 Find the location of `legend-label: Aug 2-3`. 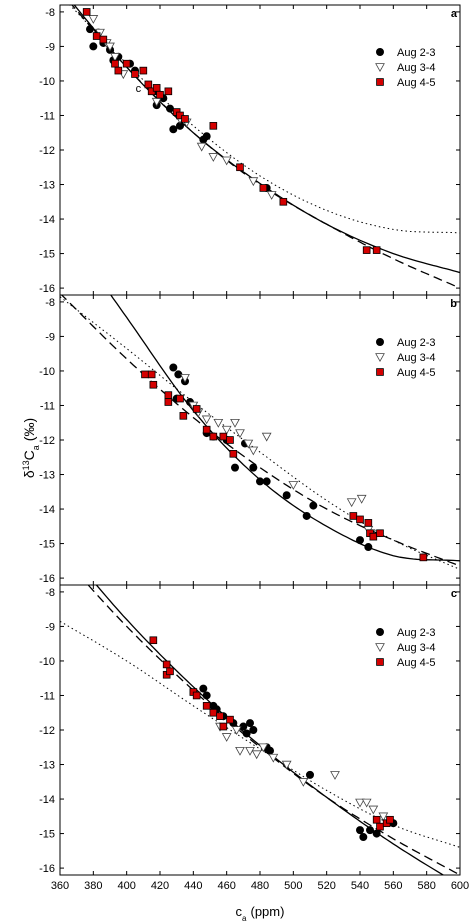

legend-label: Aug 2-3 is located at coordinates (416, 633).